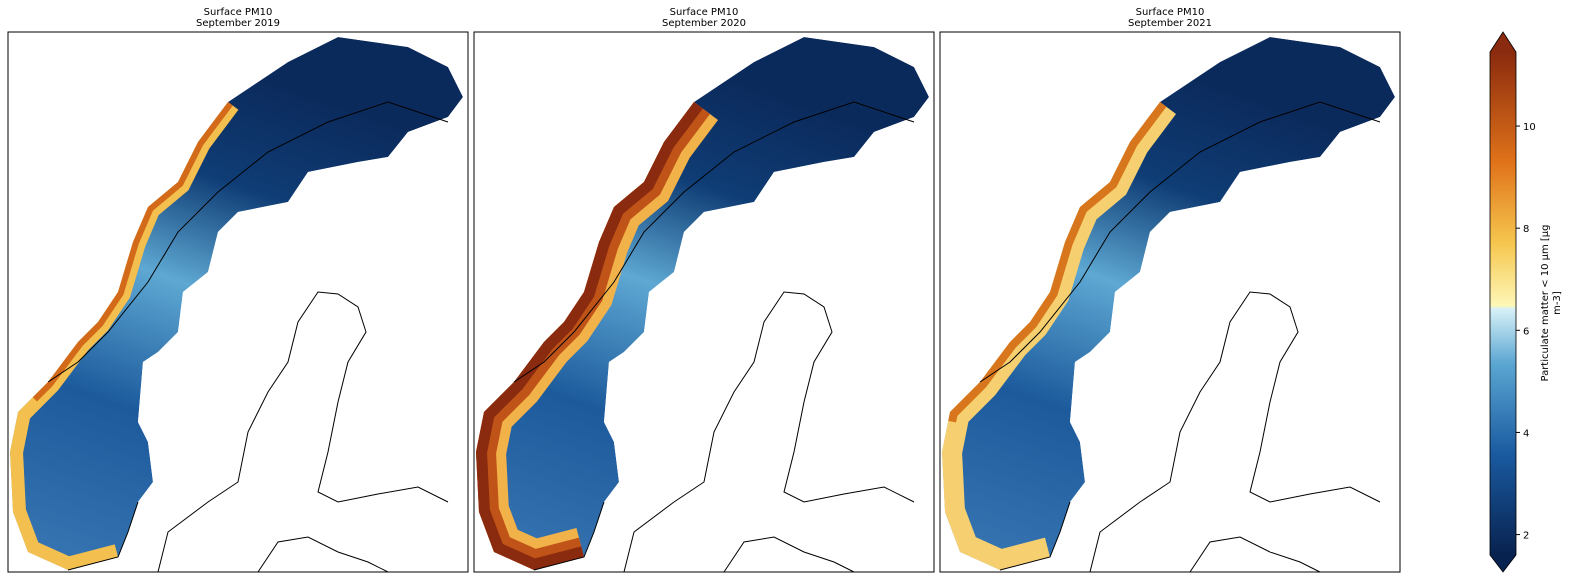 The image size is (1569, 580). What do you see at coordinates (1526, 433) in the screenshot?
I see `colorbar-tick-label: 4` at bounding box center [1526, 433].